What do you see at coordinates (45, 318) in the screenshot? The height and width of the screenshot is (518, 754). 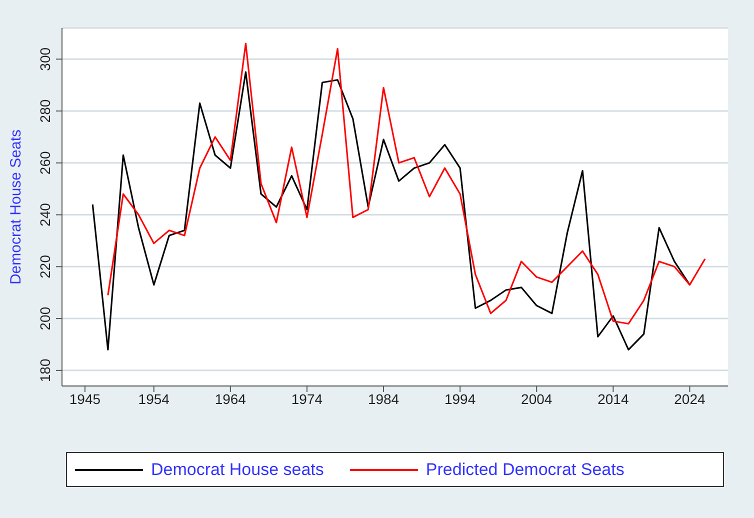 I see `y-tick-label: 200` at bounding box center [45, 318].